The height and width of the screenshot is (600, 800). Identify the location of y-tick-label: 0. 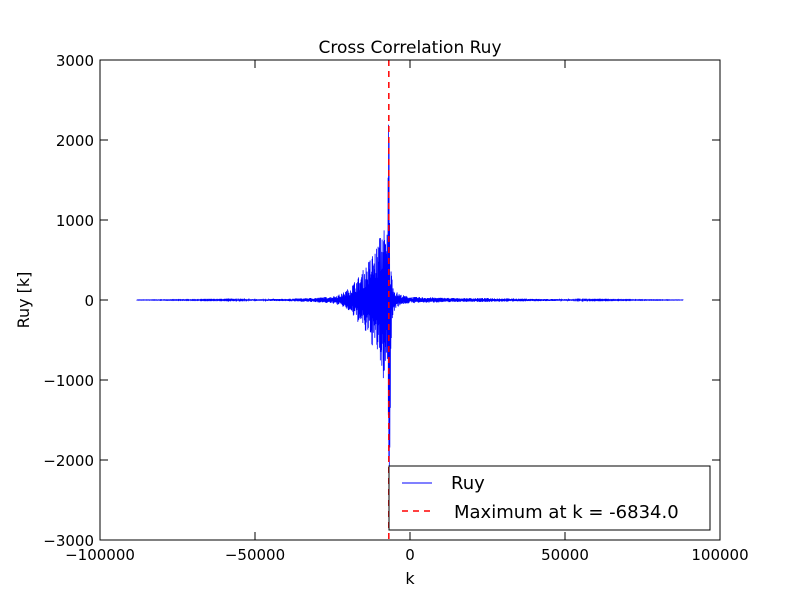
(89, 301).